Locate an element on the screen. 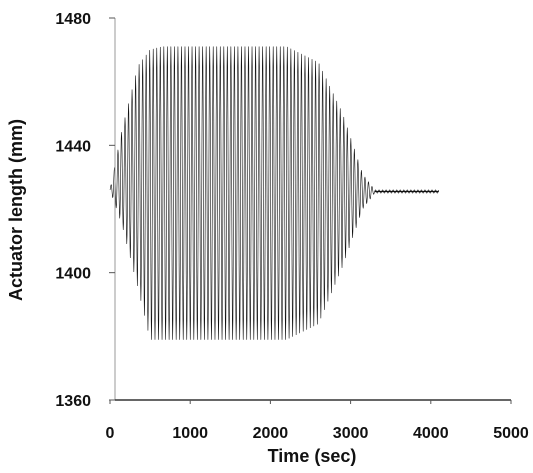 The image size is (533, 473). y-tick-label: 1400 is located at coordinates (73, 274).